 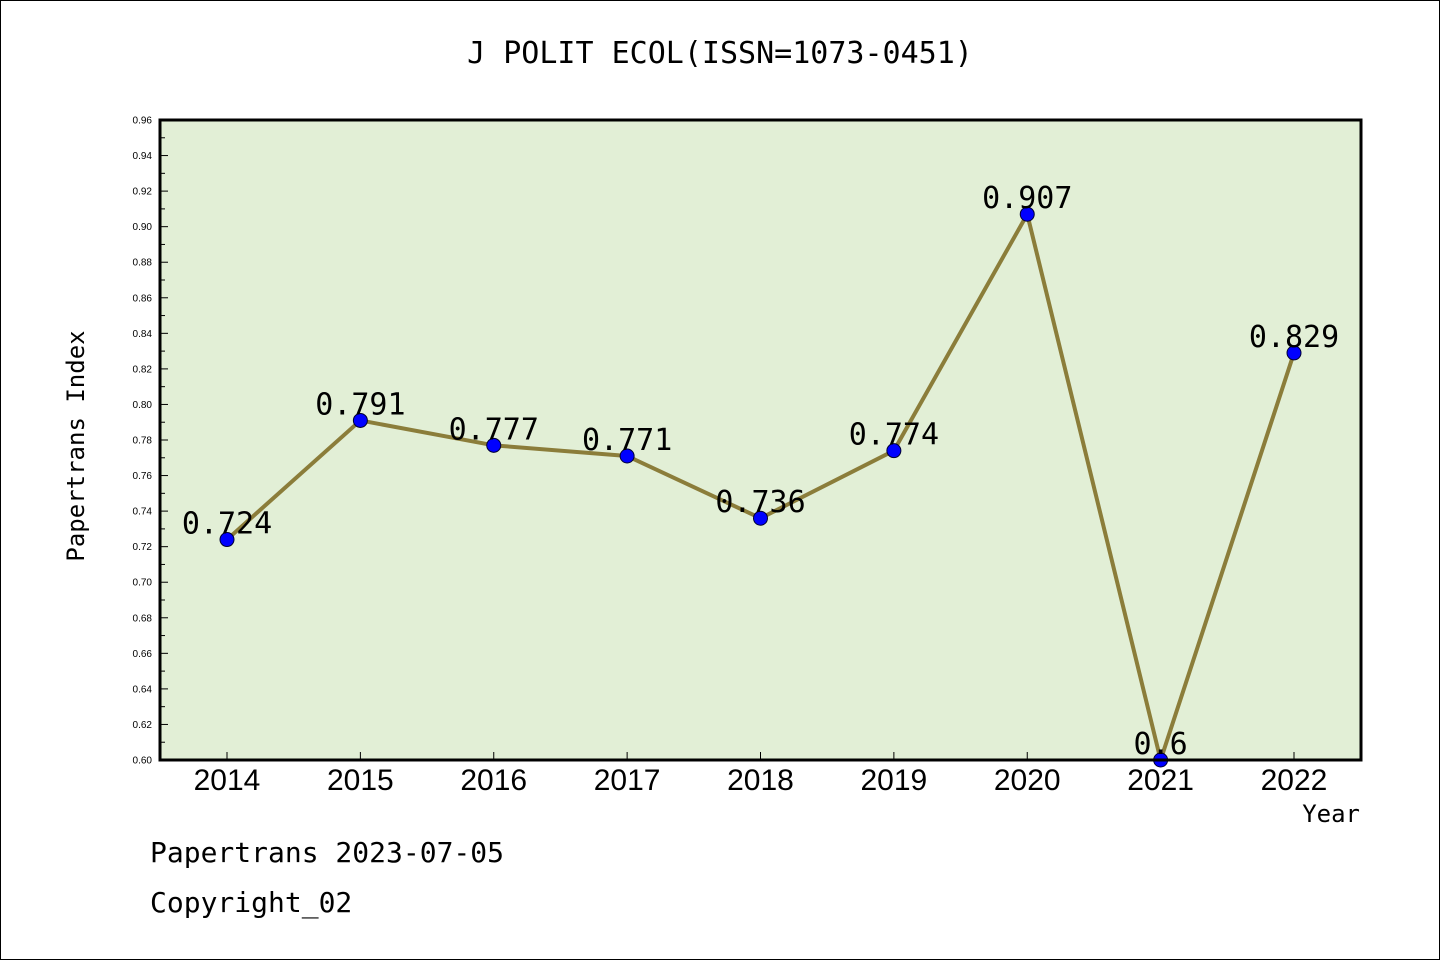 What do you see at coordinates (1294, 337) in the screenshot?
I see `data-label: 0.829` at bounding box center [1294, 337].